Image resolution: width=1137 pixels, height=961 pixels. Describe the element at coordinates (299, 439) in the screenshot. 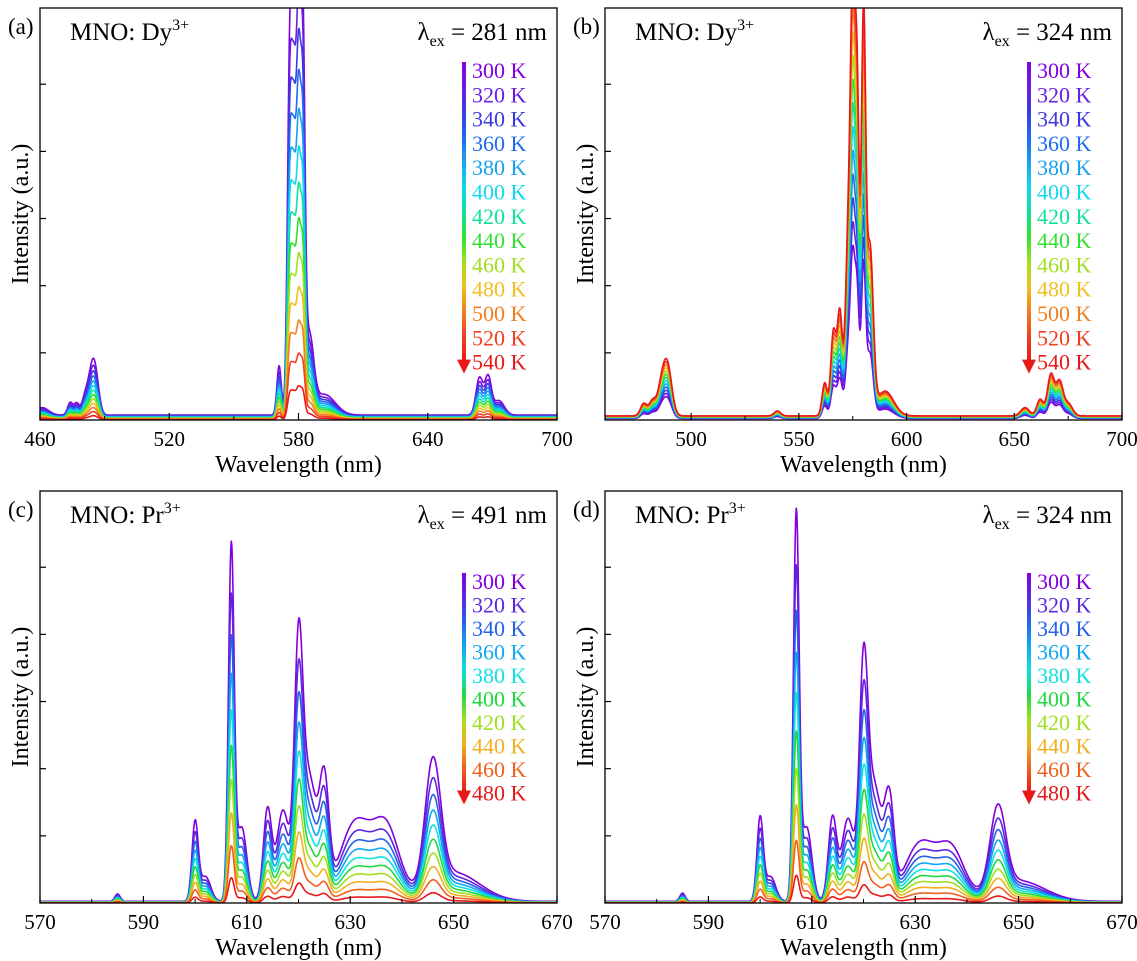

I see `x-tick-label: 580` at that location.